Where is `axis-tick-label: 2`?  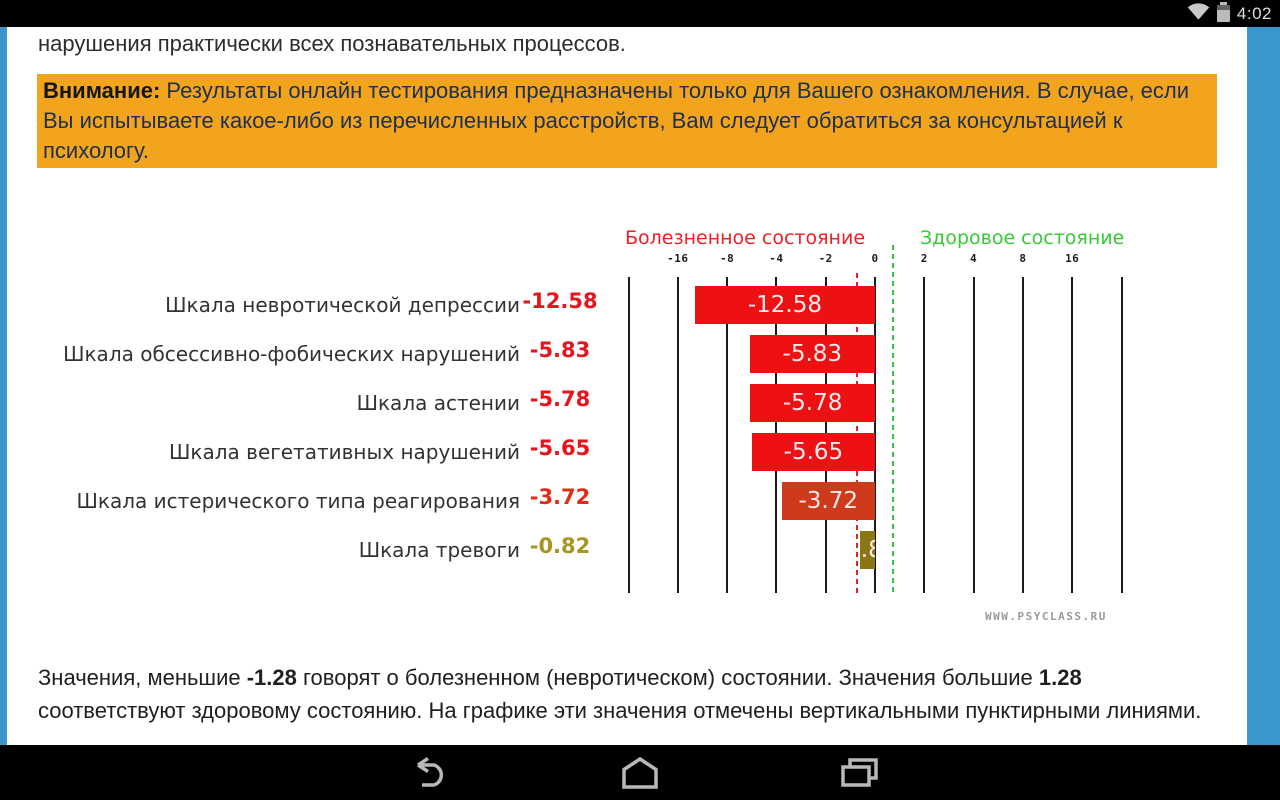
axis-tick-label: 2 is located at coordinates (924, 258).